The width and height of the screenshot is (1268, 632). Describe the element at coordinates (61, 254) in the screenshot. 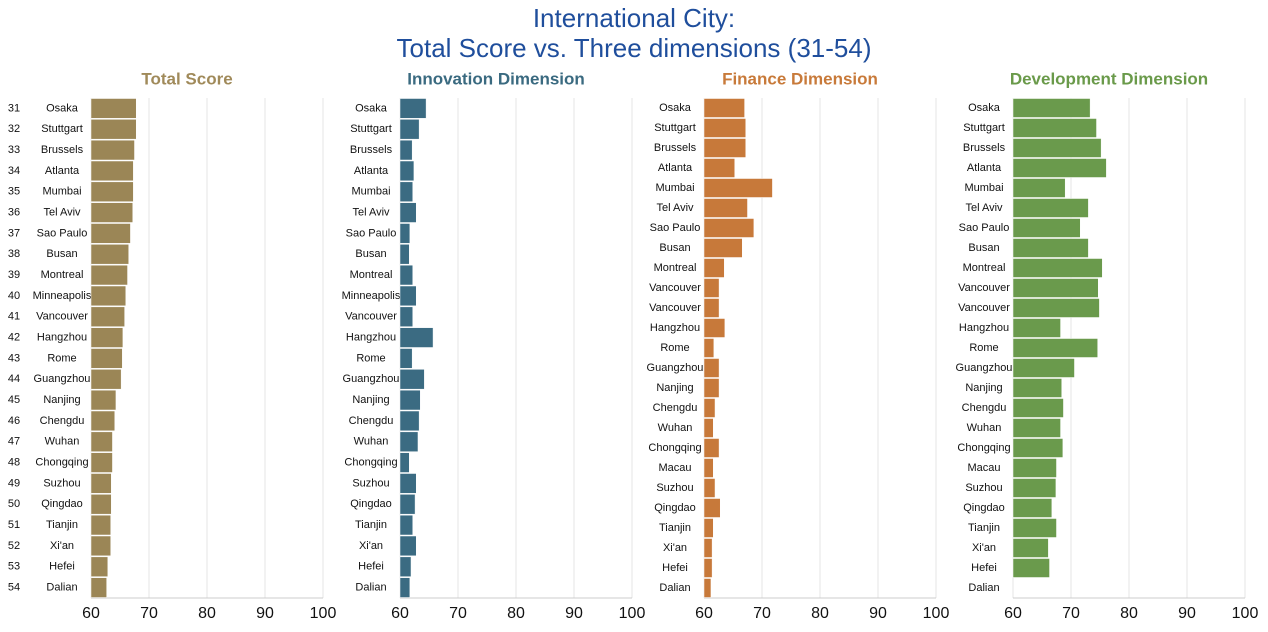

I see `y-tick-label: Busan` at that location.